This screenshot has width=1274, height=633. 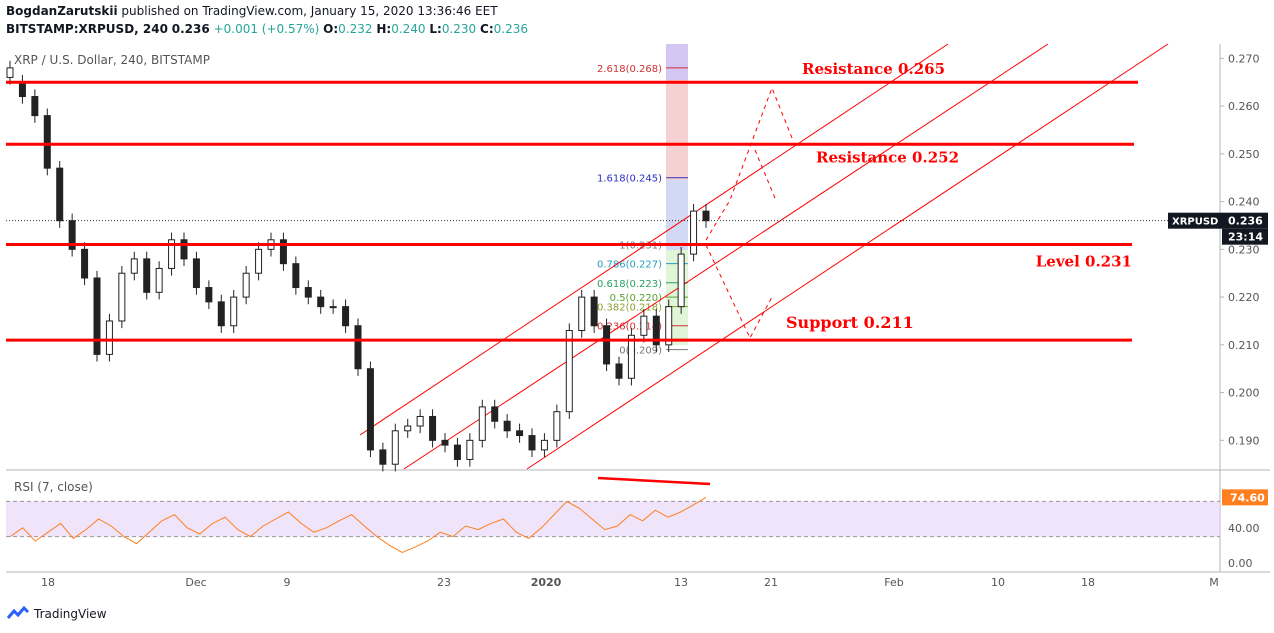 I want to click on chart-legend: XRP / U.S. Dollar, 240, BITSTAMP, so click(x=112, y=60).